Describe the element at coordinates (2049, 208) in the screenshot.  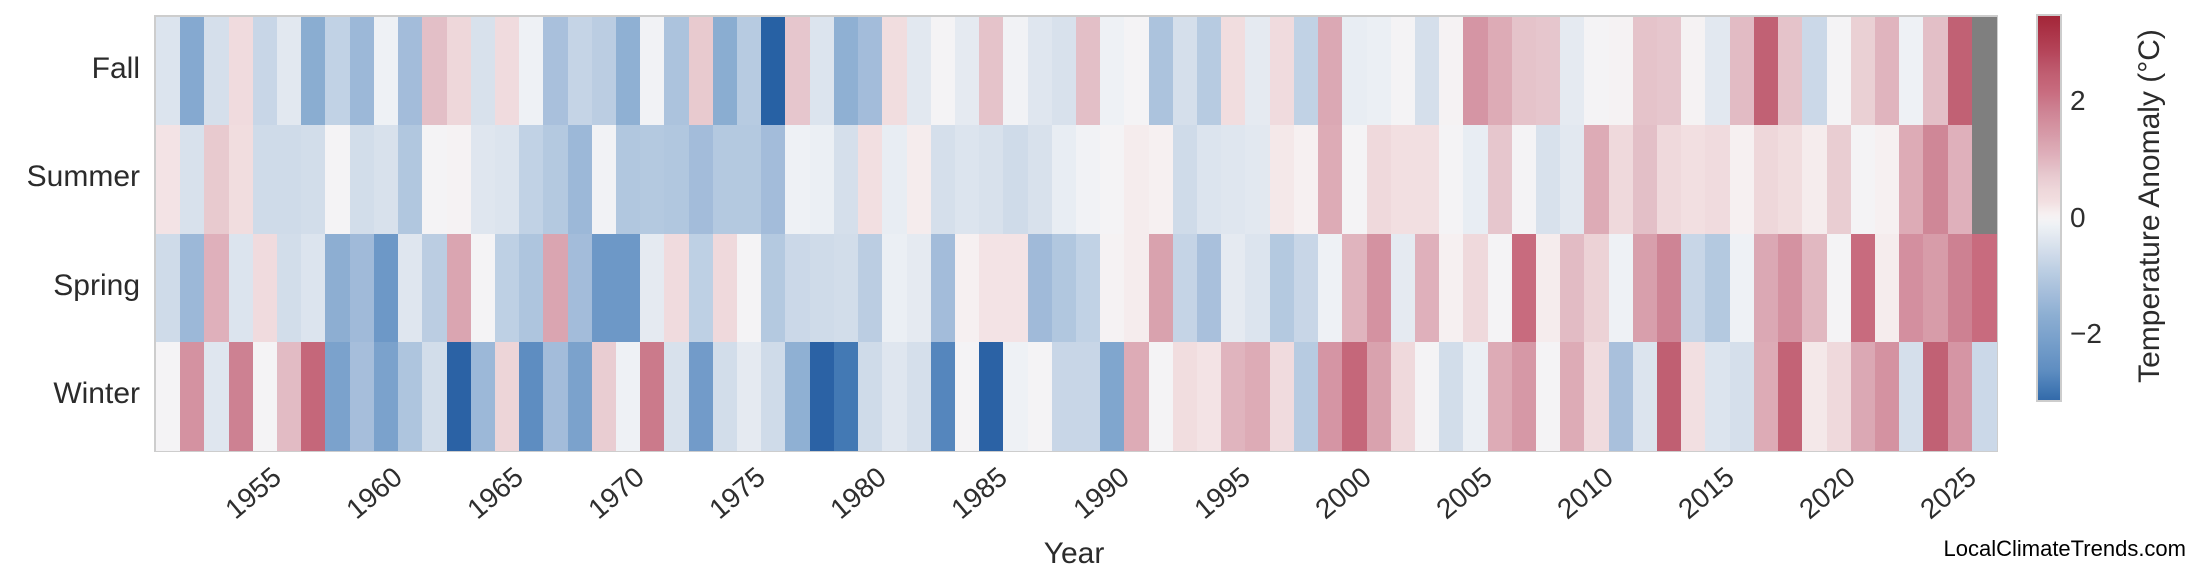
I see `colorbar-gradient` at that location.